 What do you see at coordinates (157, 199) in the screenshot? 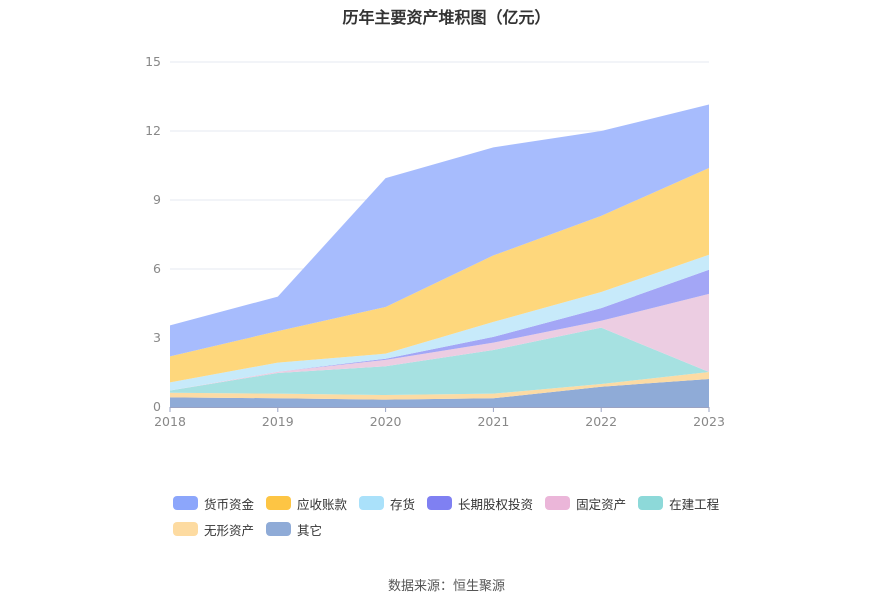
I see `y-tick-label: 9` at bounding box center [157, 199].